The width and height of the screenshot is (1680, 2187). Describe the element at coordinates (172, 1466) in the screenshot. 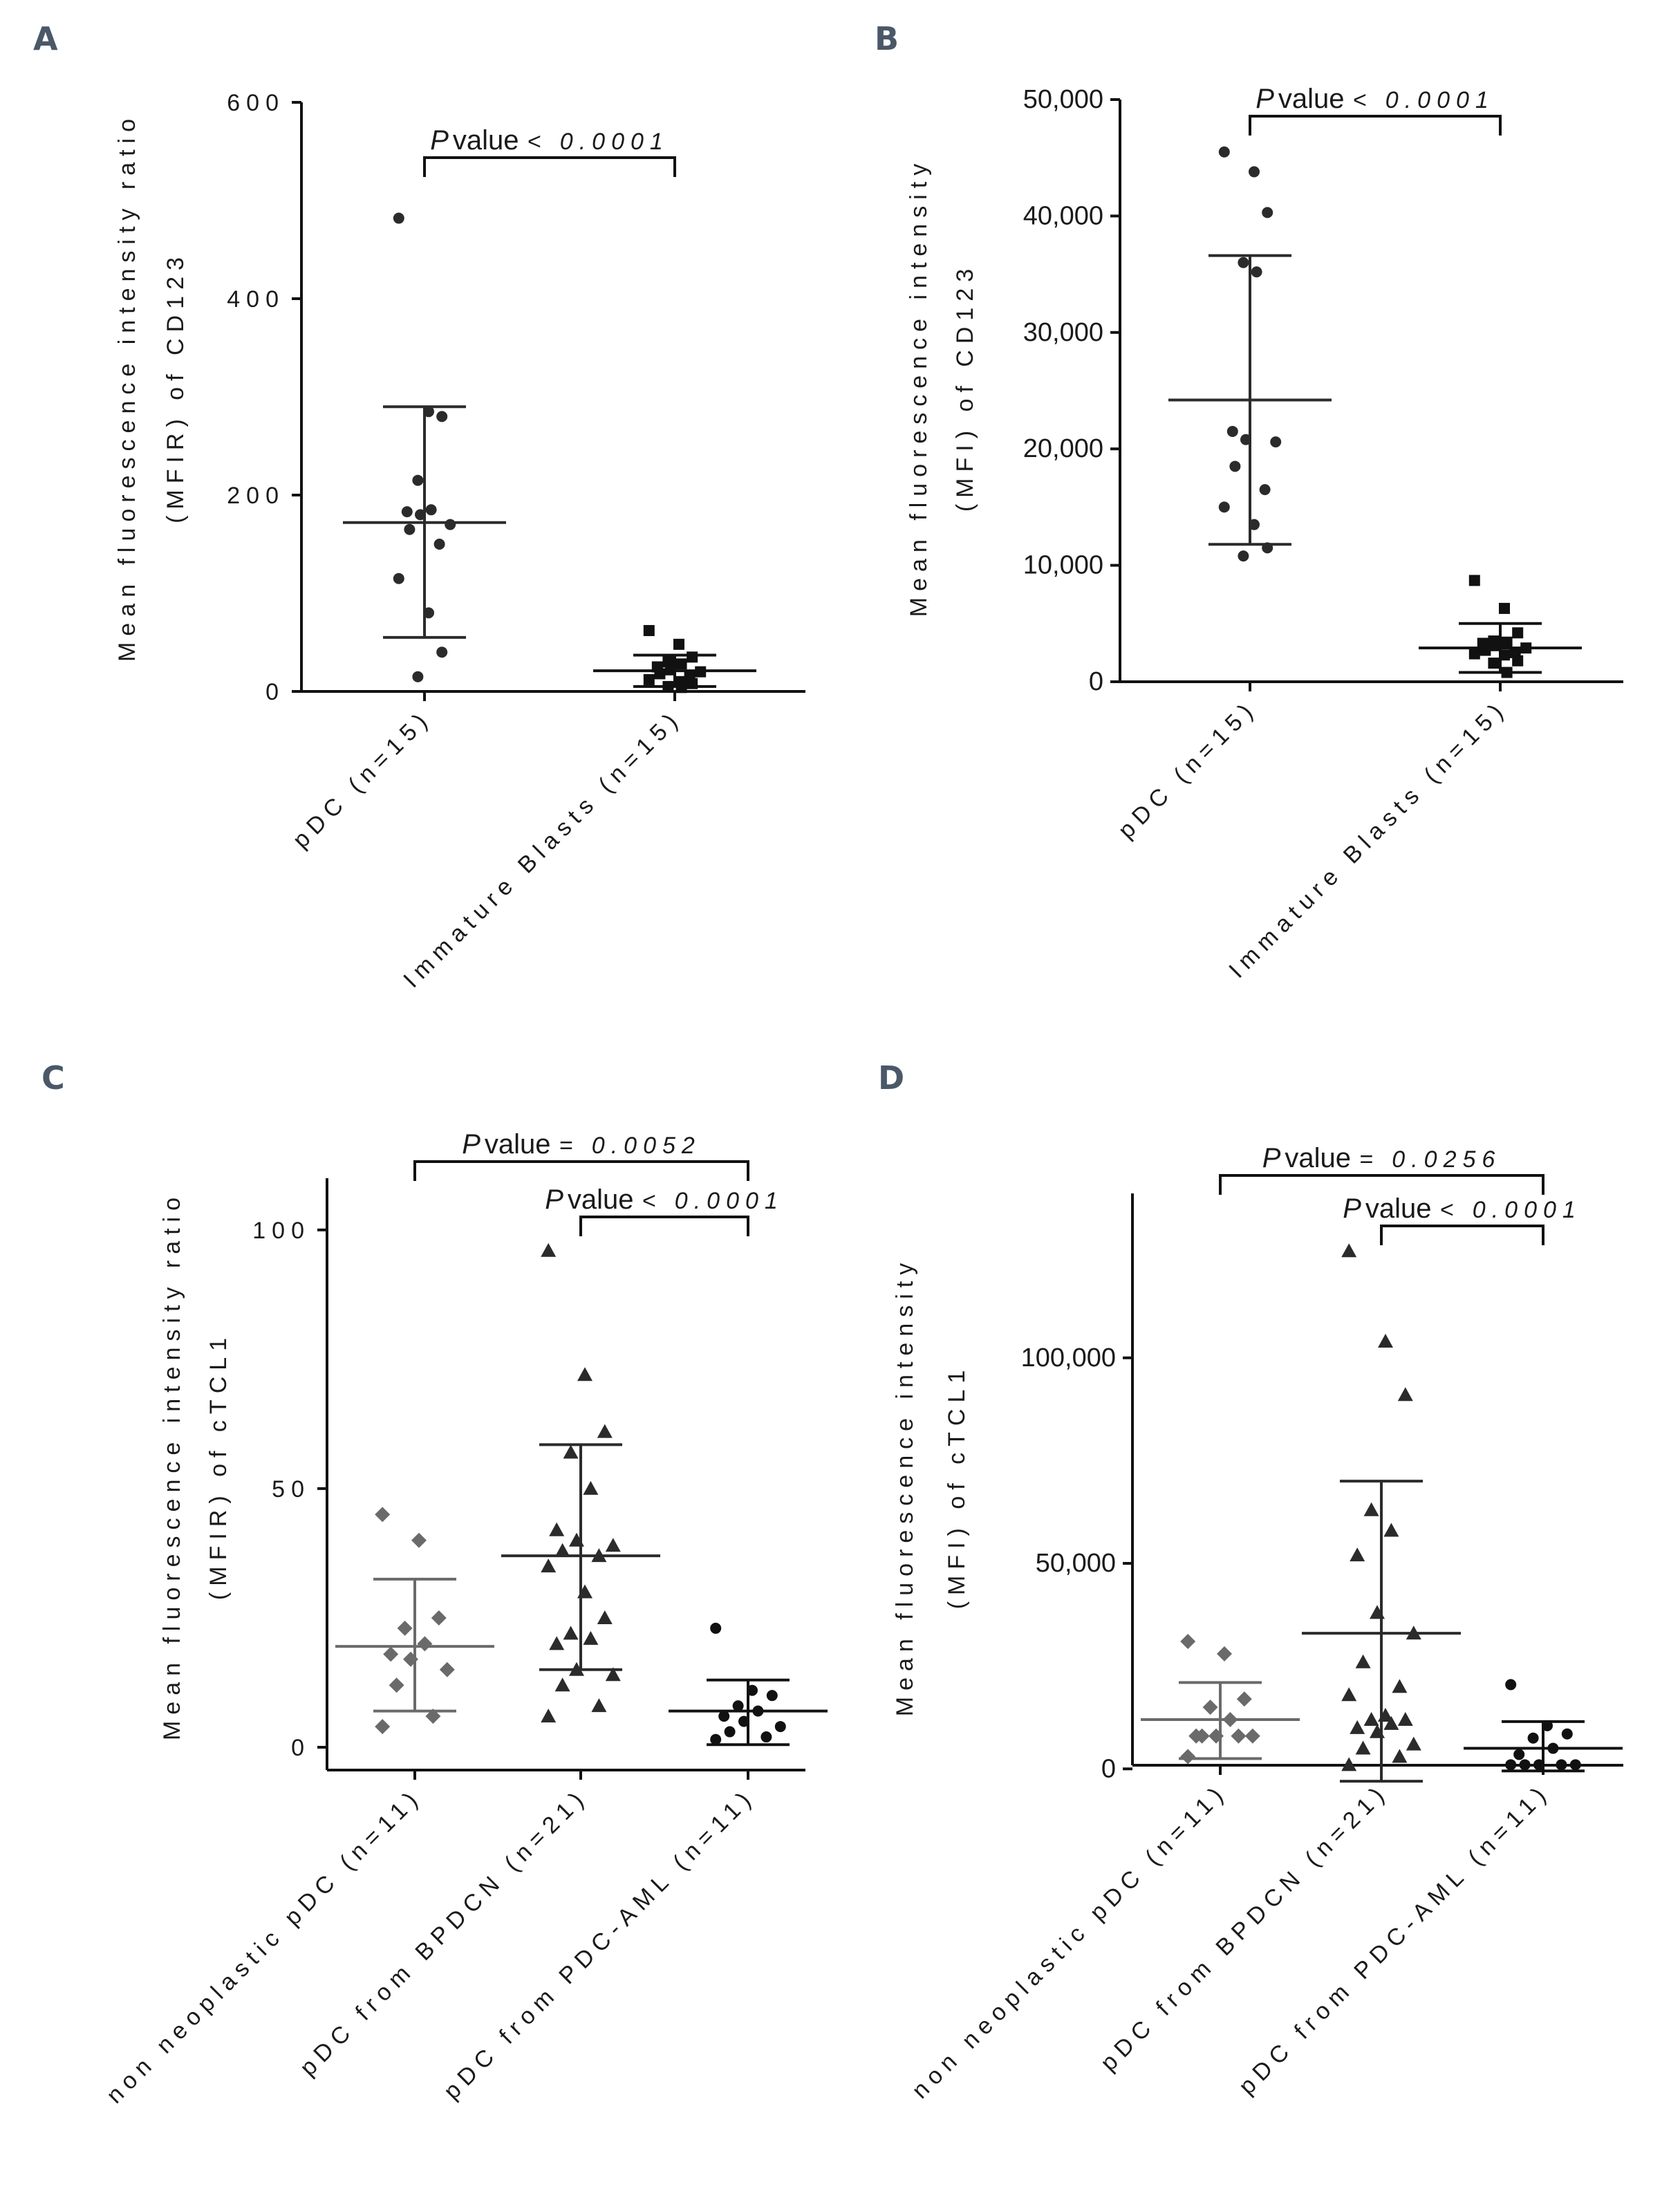

I see `y-axis-title: Mean fluorescence intensity ratio` at that location.